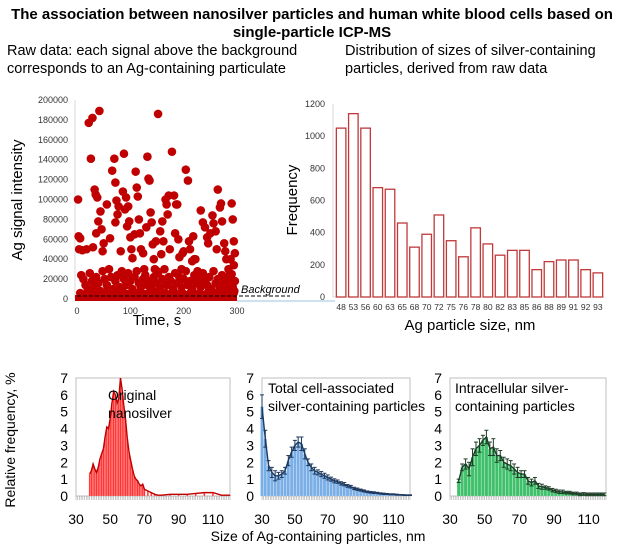 The width and height of the screenshot is (624, 556). Describe the element at coordinates (315, 200) in the screenshot. I see `histogram-y-ticks: 0 200 400 600 800 1000 1200` at that location.